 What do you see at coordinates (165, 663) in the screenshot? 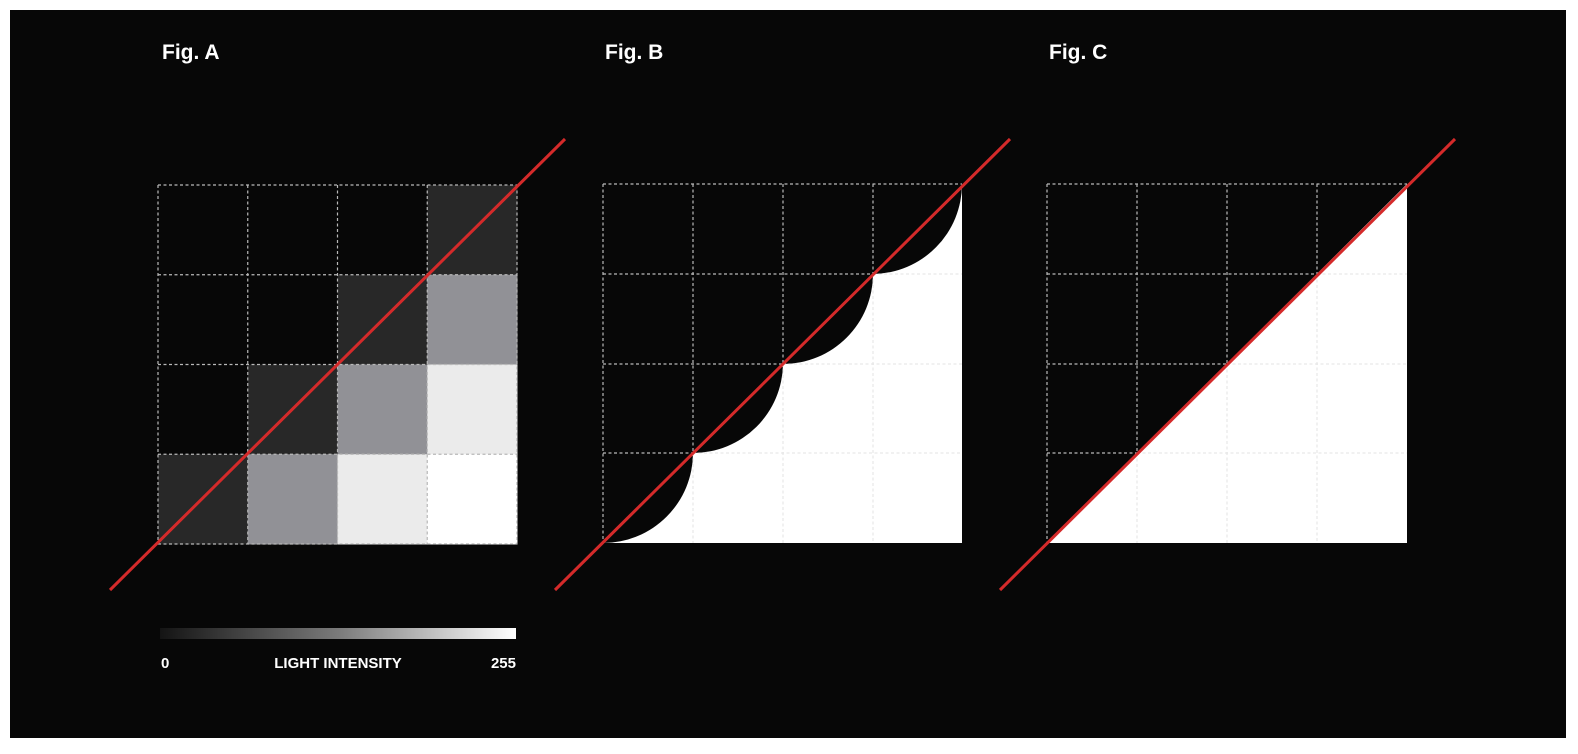
I see `legend-min-label: 0` at bounding box center [165, 663].